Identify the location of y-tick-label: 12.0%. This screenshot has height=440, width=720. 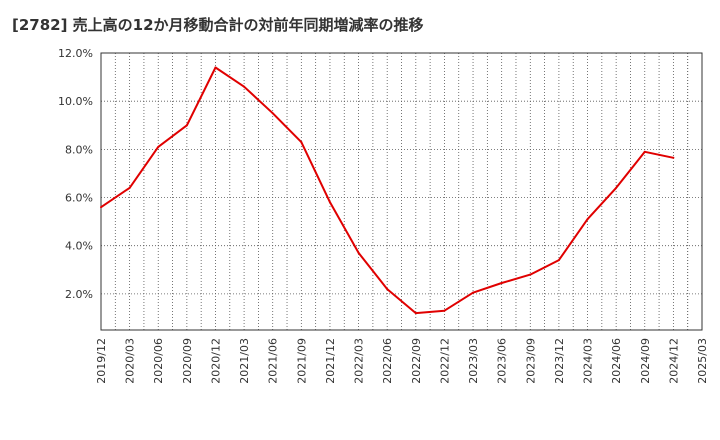
(75, 53).